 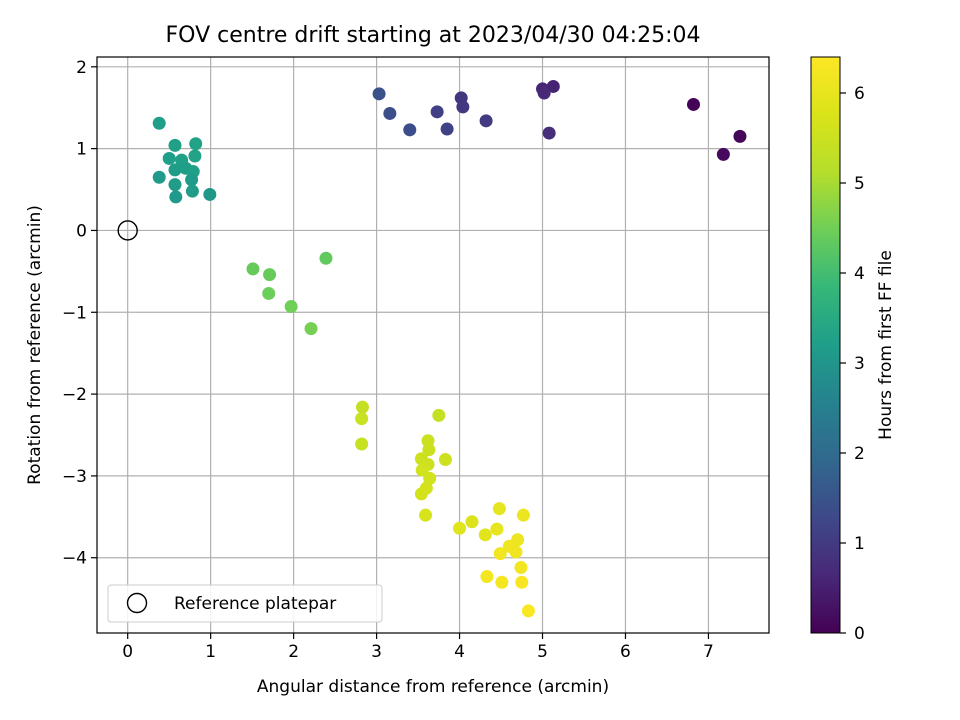 I want to click on colorbar-tick-label: 0, so click(x=859, y=634).